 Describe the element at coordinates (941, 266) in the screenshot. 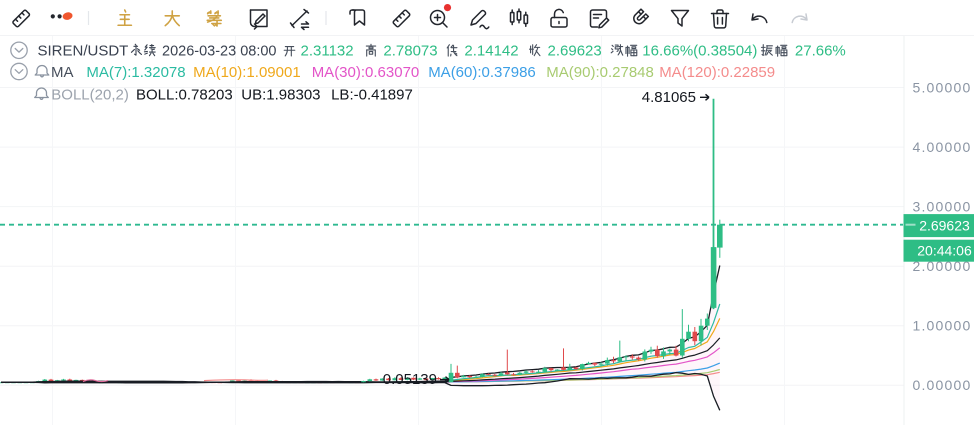

I see `svg-text: 2.00000` at that location.